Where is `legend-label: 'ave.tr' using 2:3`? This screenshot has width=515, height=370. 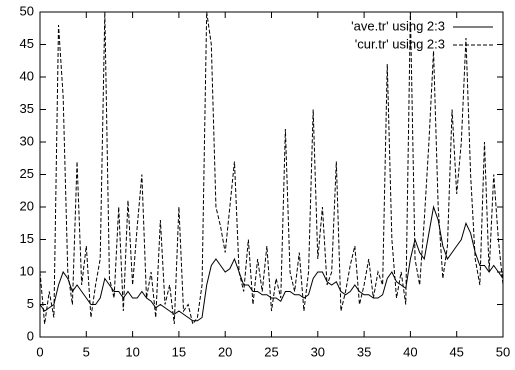
legend-label: 'ave.tr' using 2:3 is located at coordinates (398, 25).